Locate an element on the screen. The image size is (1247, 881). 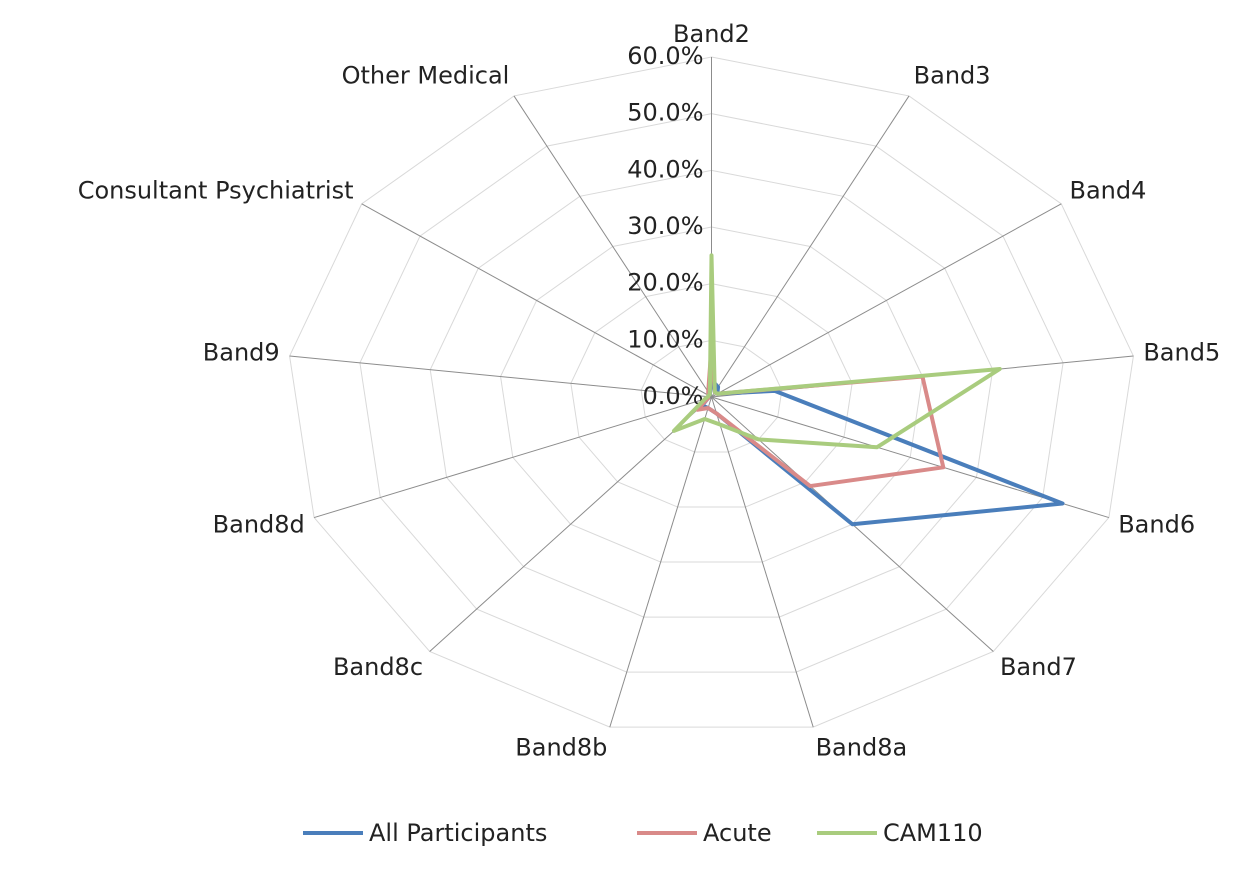
tick-label: 30.0% is located at coordinates (665, 226).